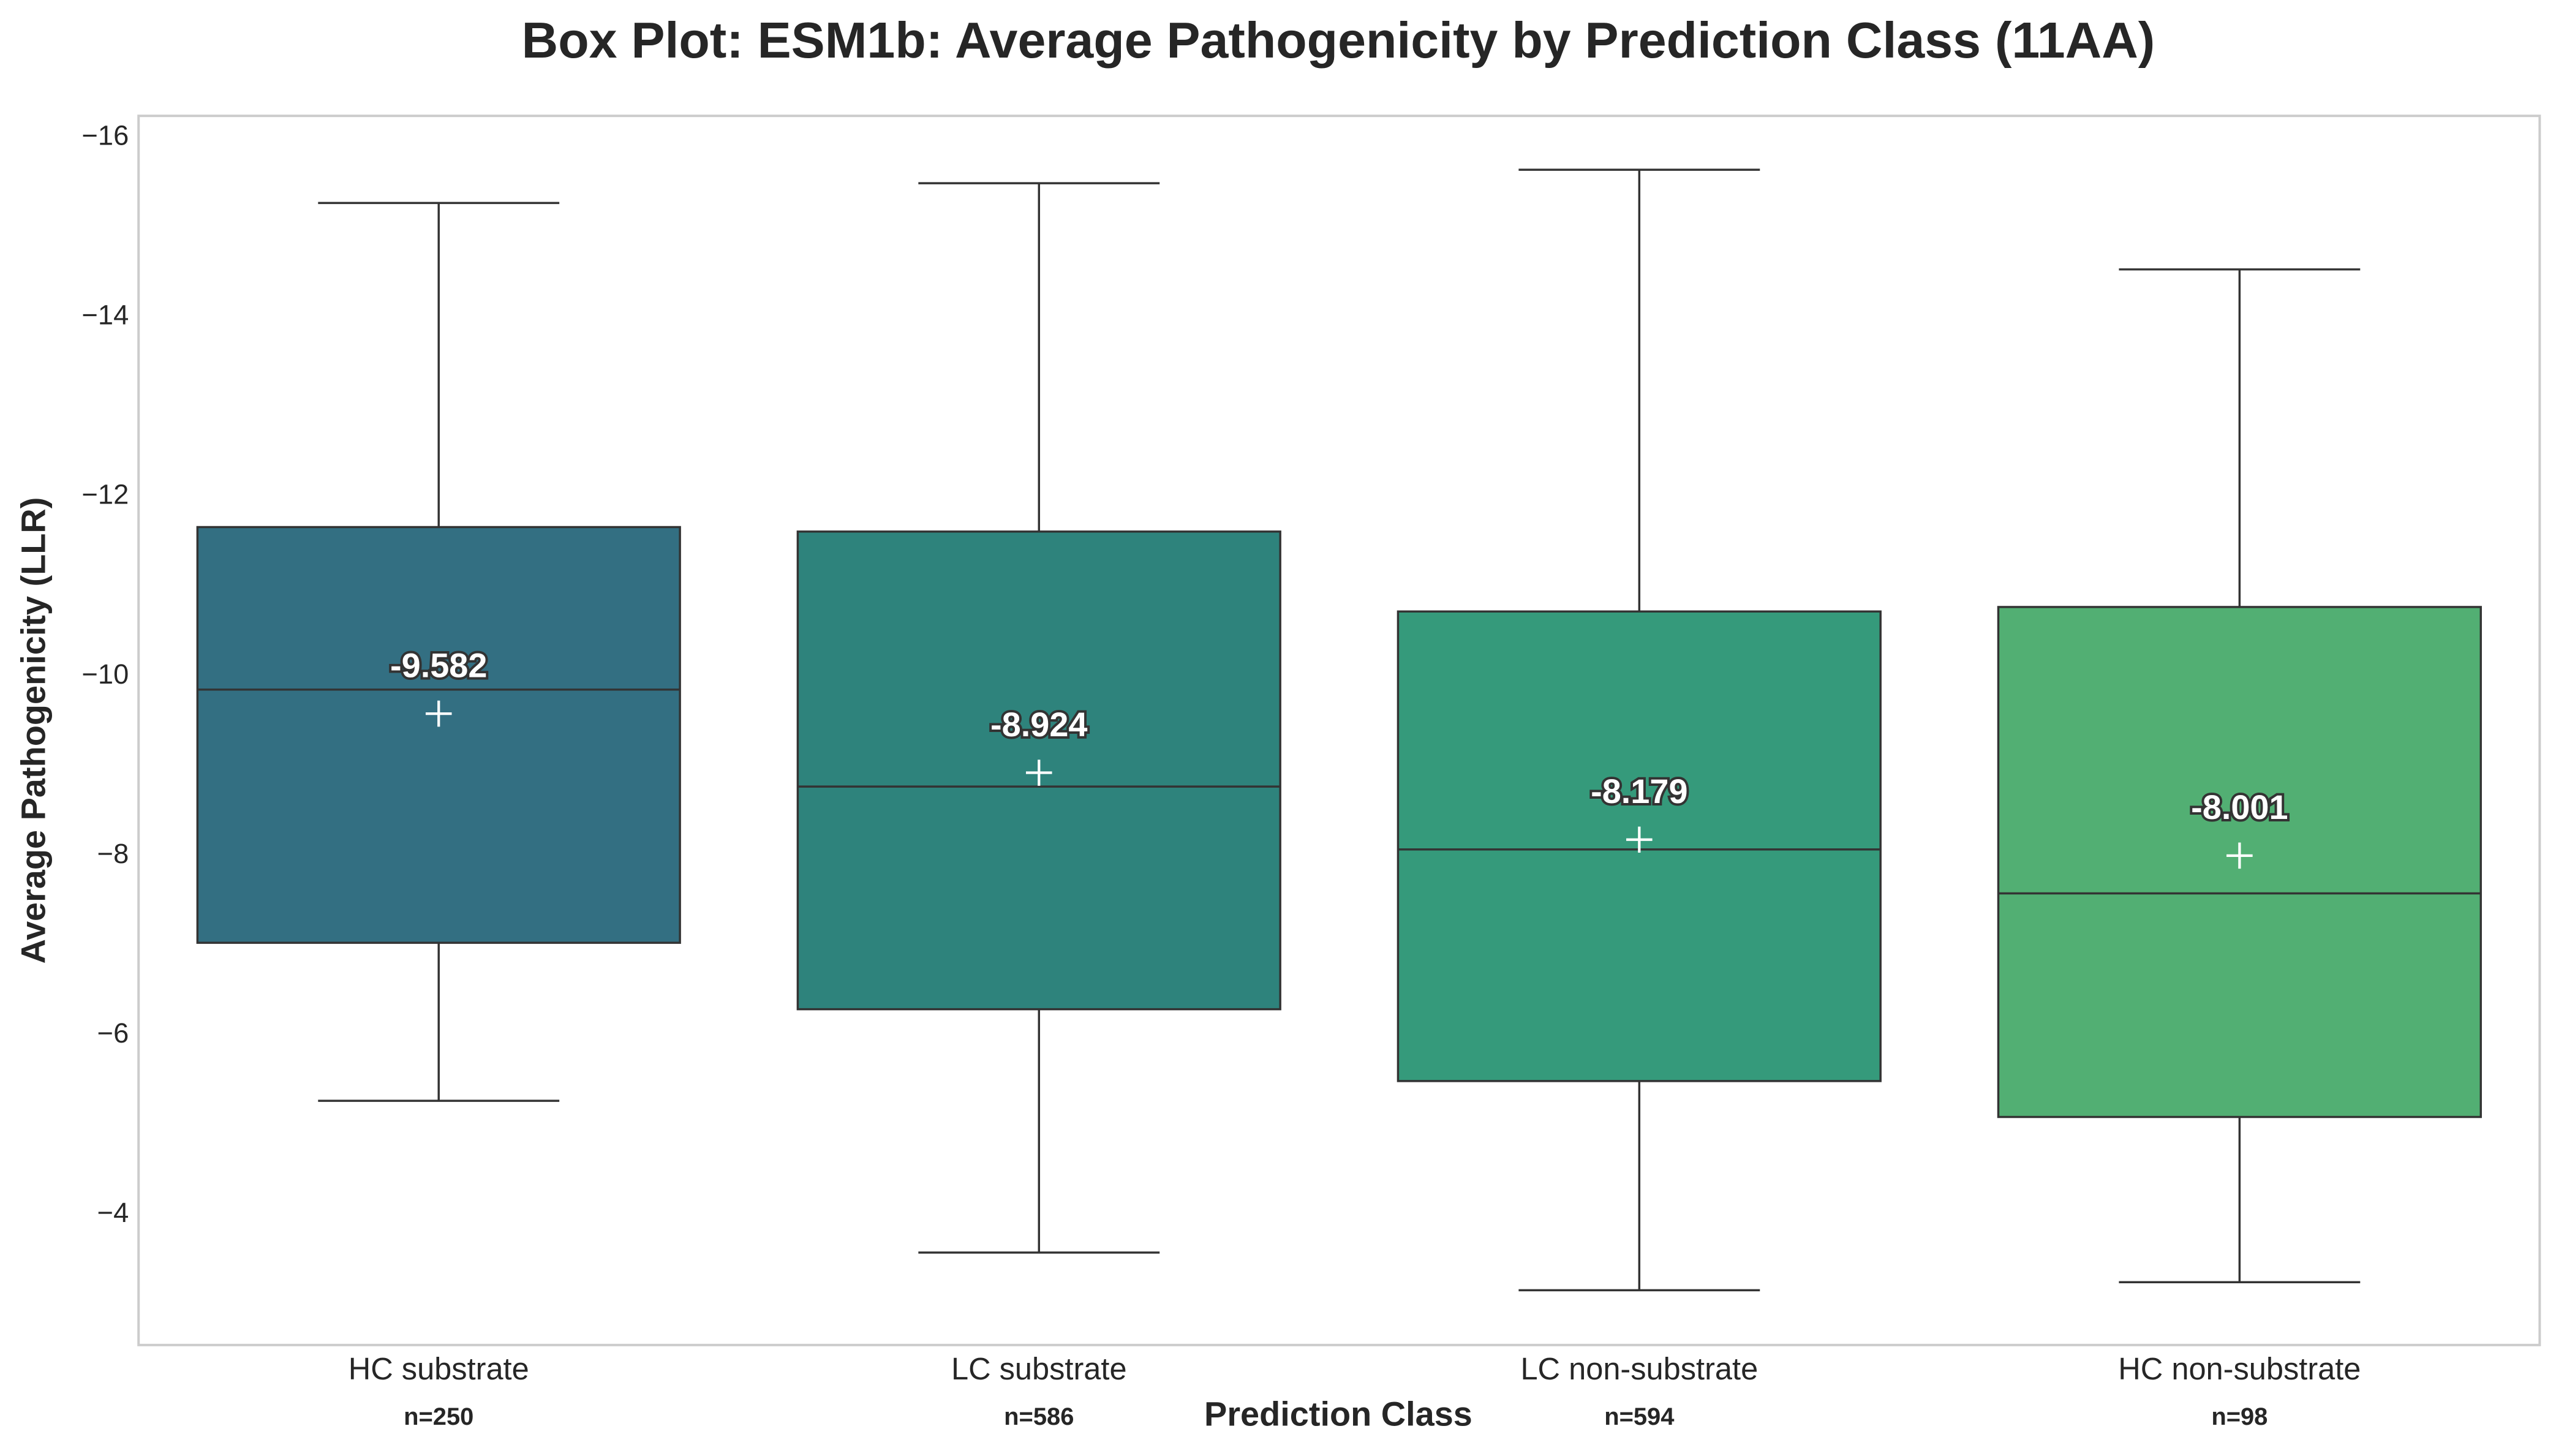 Image resolution: width=2556 pixels, height=1456 pixels. Describe the element at coordinates (113, 1033) in the screenshot. I see `y-tick-label: −6` at that location.